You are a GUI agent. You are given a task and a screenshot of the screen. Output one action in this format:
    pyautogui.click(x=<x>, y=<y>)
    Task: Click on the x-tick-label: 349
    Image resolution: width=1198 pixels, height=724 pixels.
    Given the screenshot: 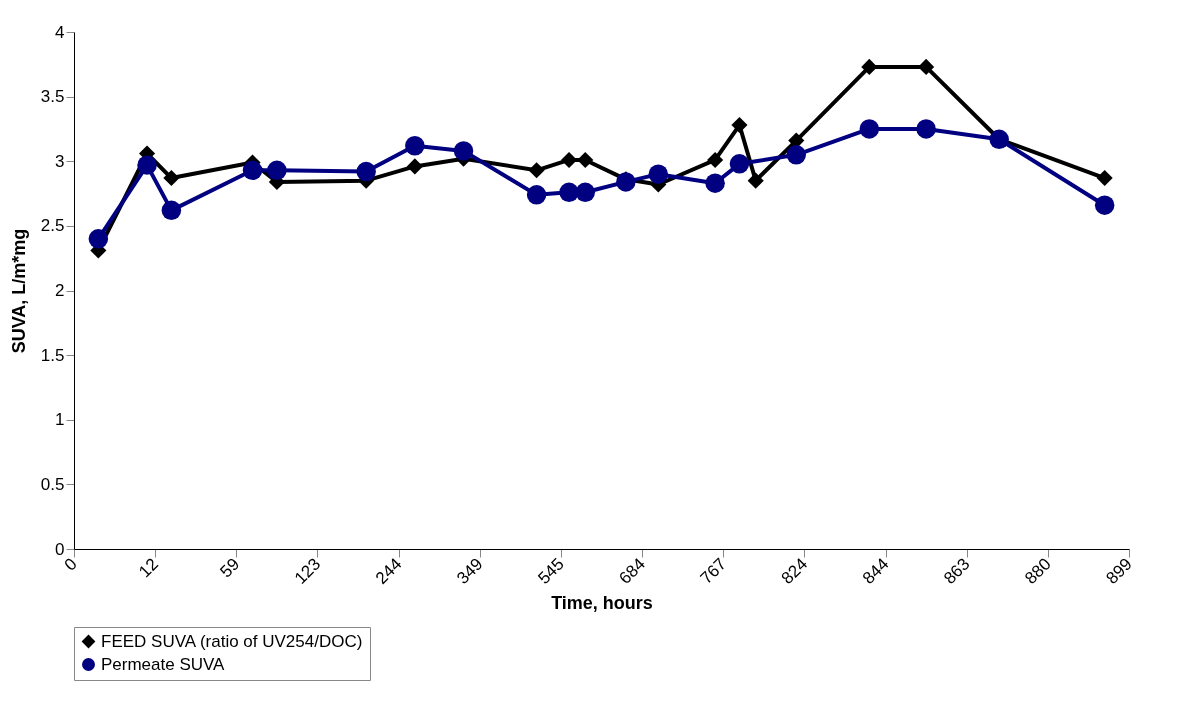 What is the action you would take?
    pyautogui.click(x=470, y=571)
    